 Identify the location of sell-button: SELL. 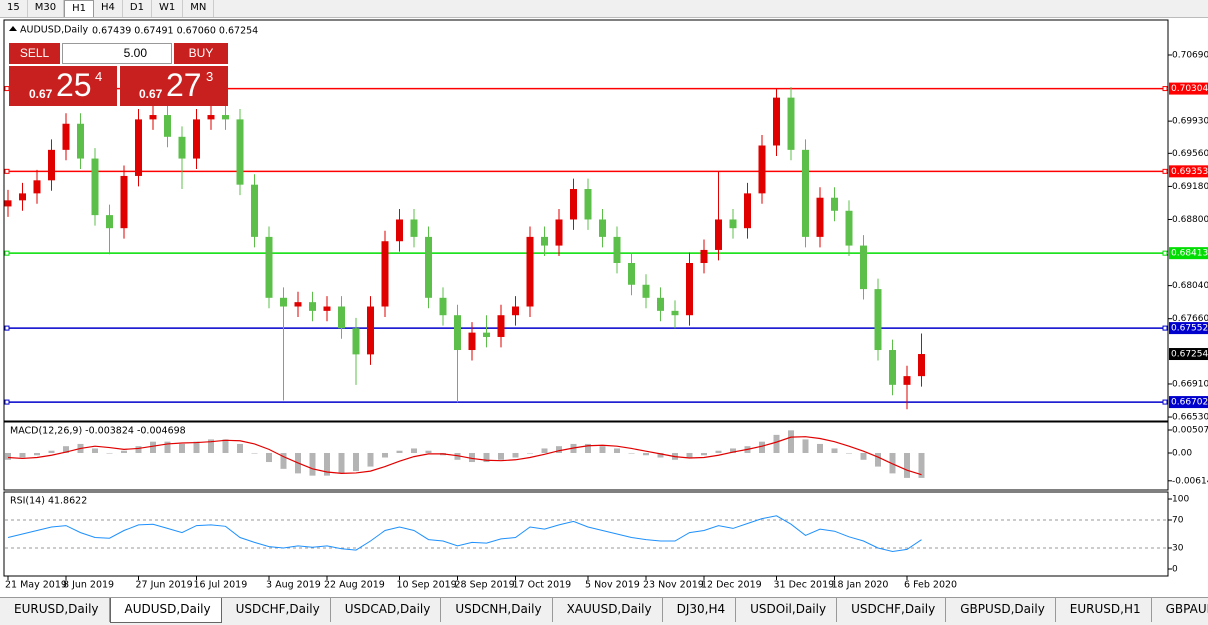
(34, 53).